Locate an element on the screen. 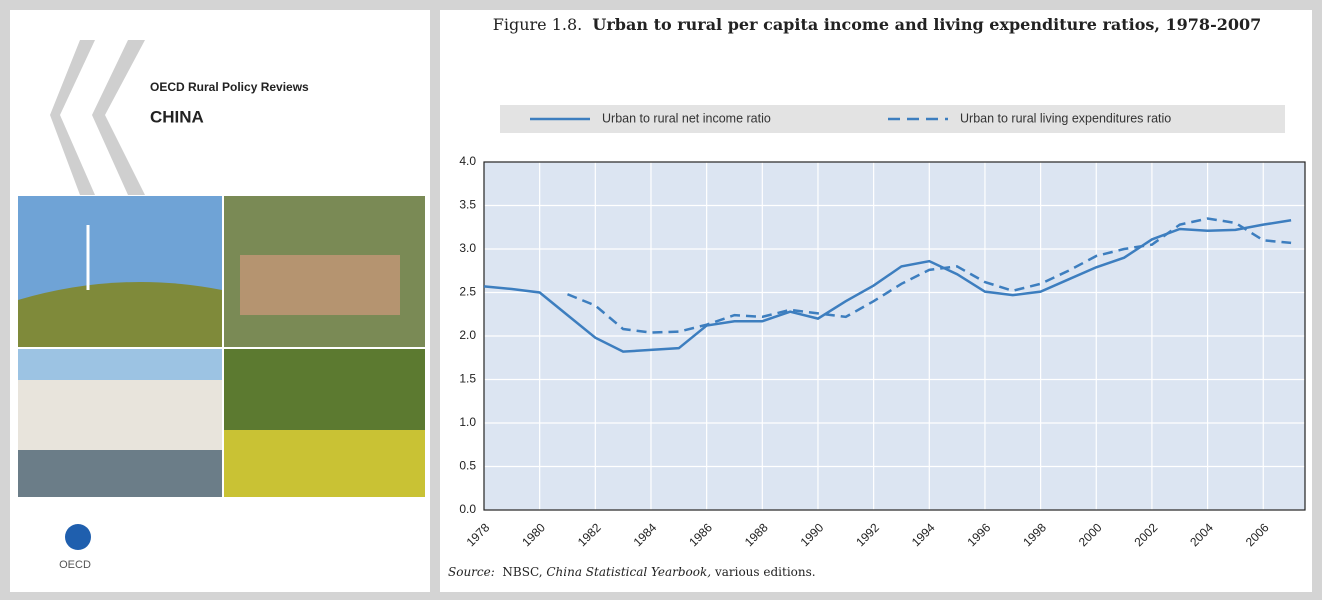 The image size is (1322, 600). y-tick-label: 1.0 is located at coordinates (467, 422).